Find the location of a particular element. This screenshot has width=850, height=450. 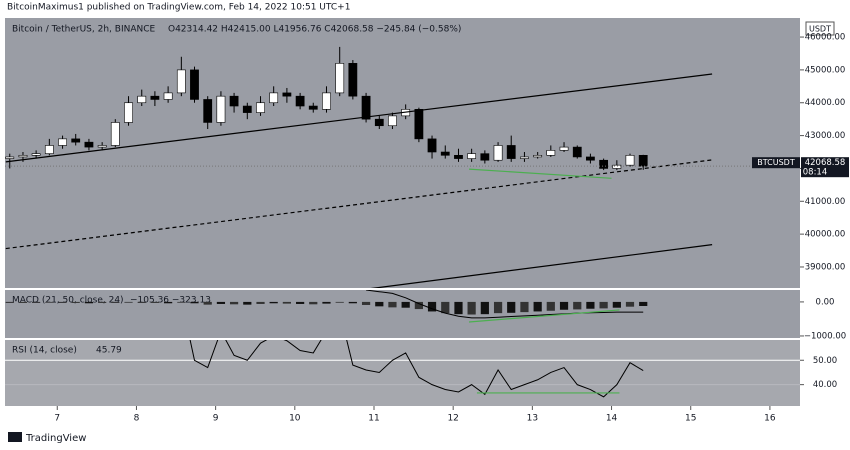

x-tick-label: 13 is located at coordinates (532, 419).